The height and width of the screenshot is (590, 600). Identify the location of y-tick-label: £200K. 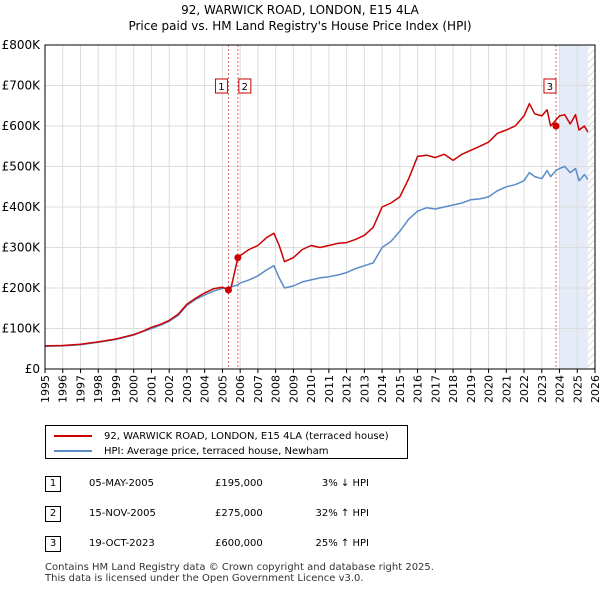
(22, 288).